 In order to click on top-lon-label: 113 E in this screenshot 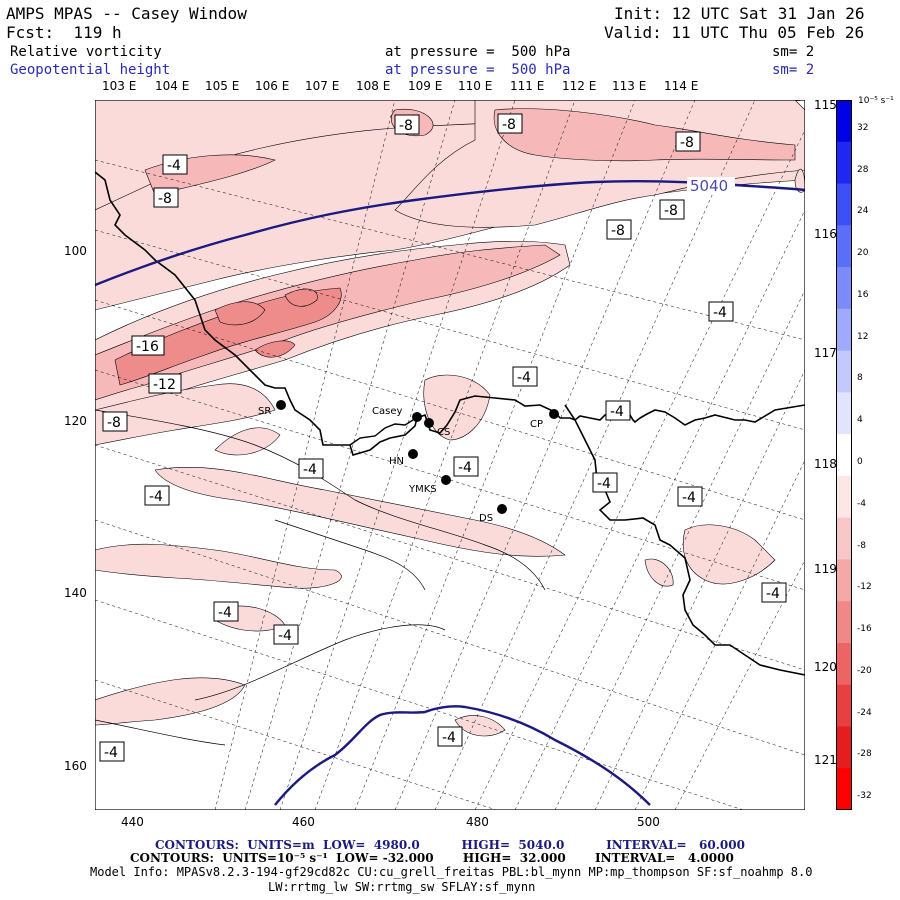, I will do `click(629, 86)`.